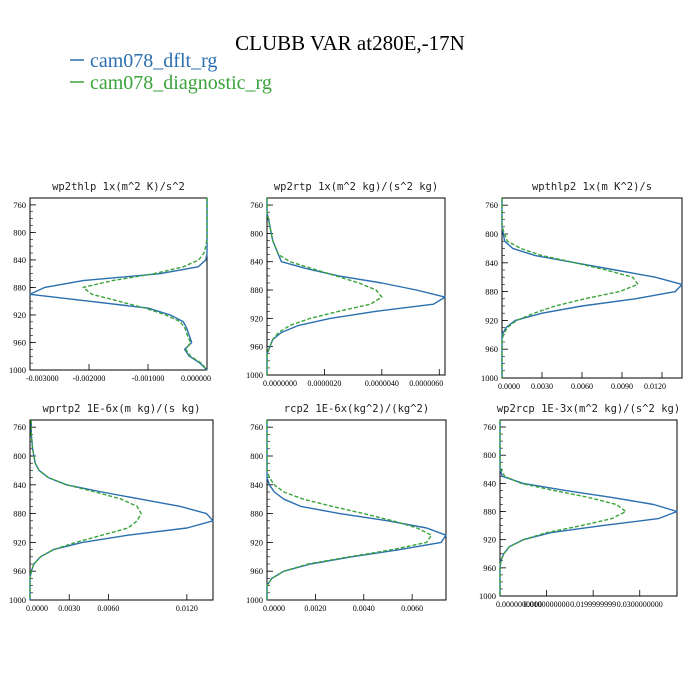  What do you see at coordinates (42, 378) in the screenshot?
I see `x-tick-label: -0.003000` at bounding box center [42, 378].